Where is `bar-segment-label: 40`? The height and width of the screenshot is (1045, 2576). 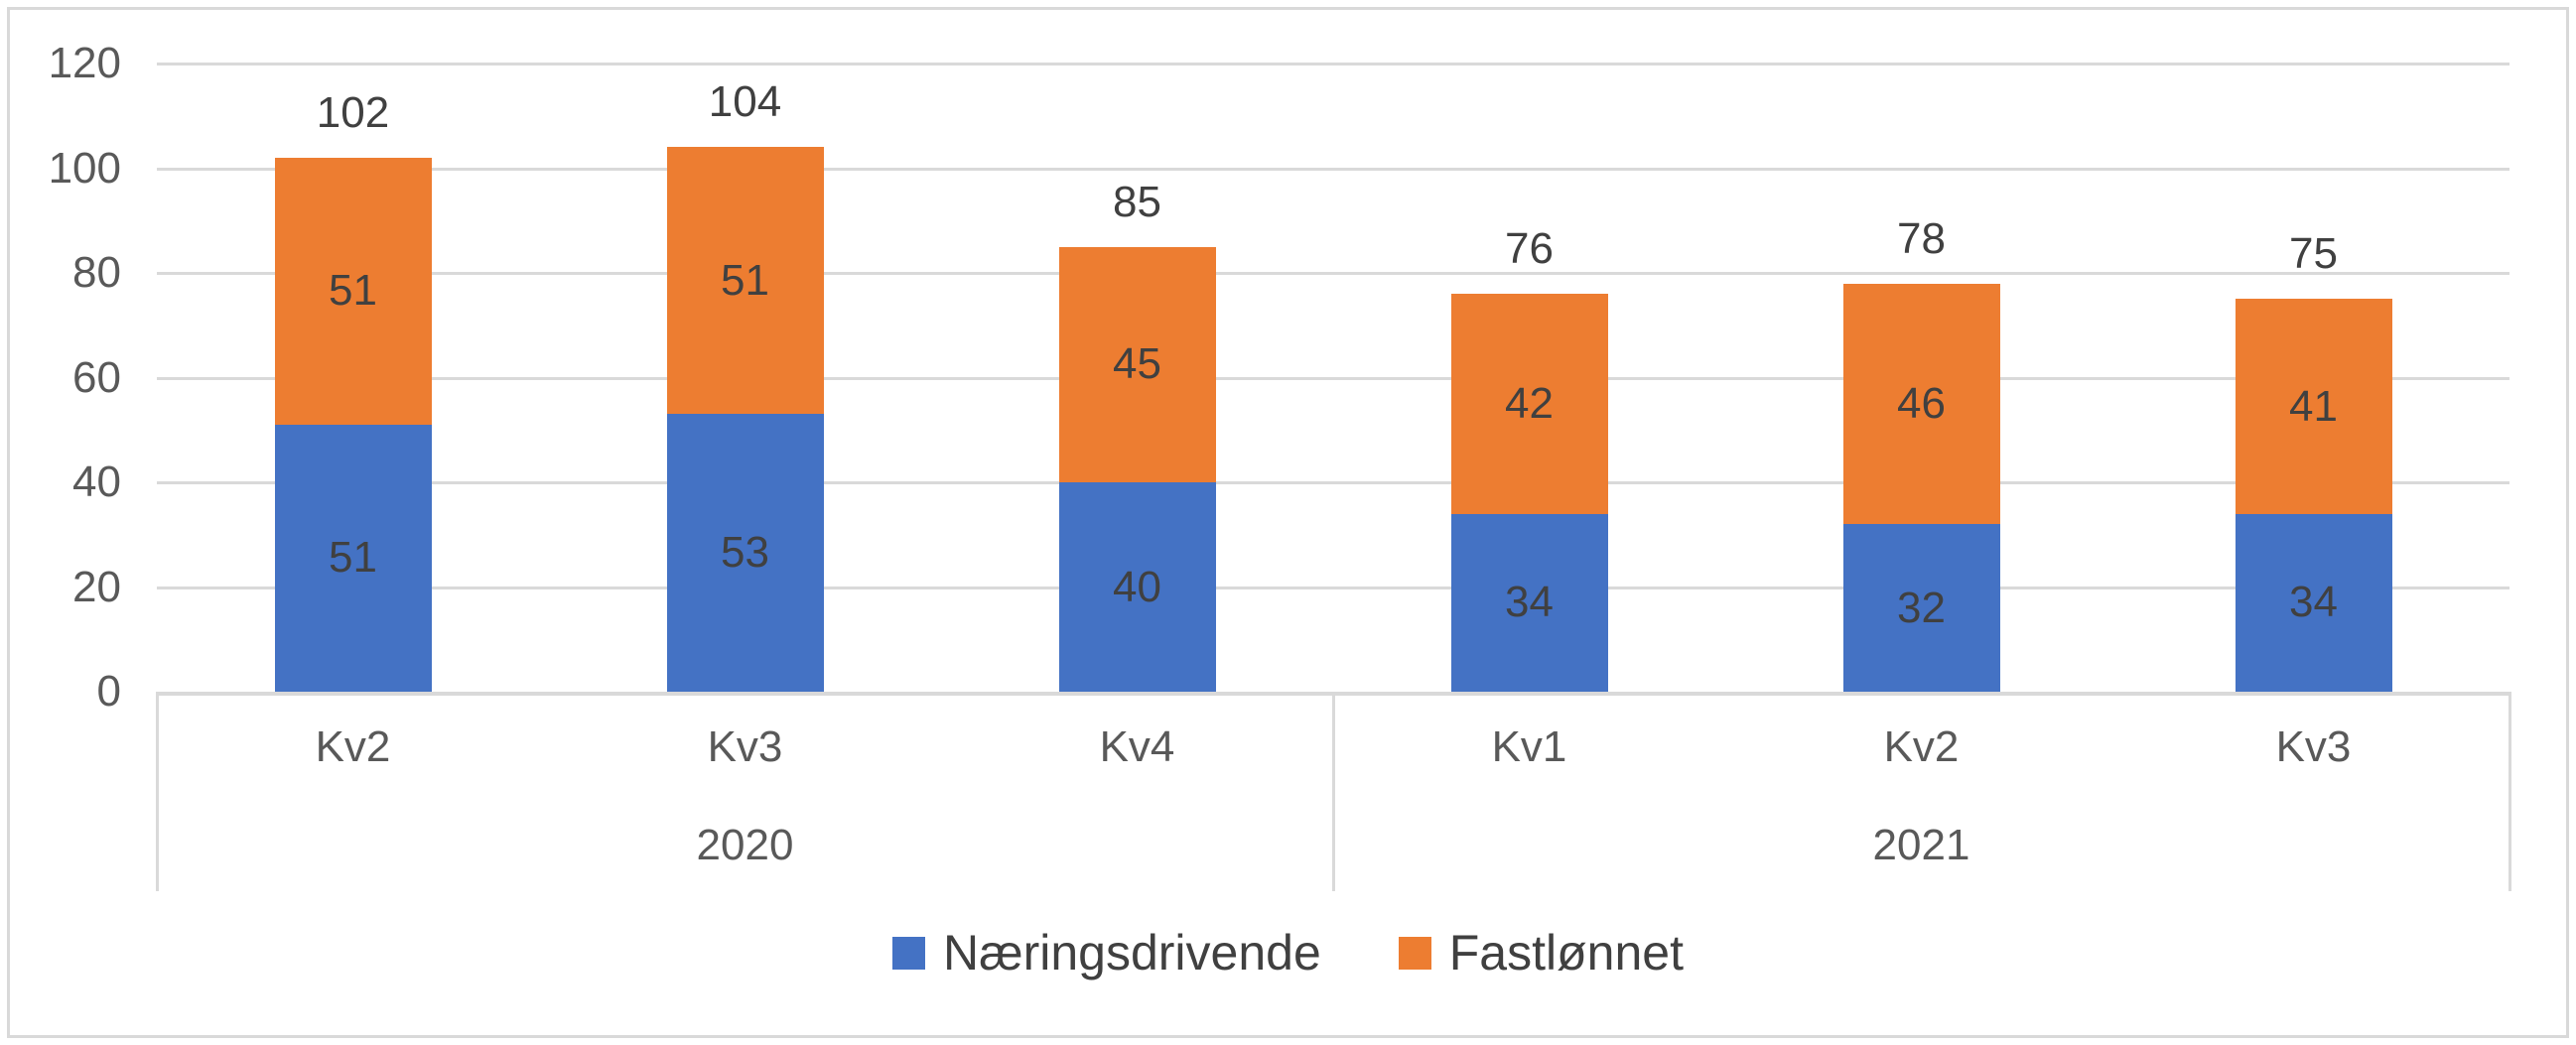
bar-segment-label: 40 is located at coordinates (1137, 587).